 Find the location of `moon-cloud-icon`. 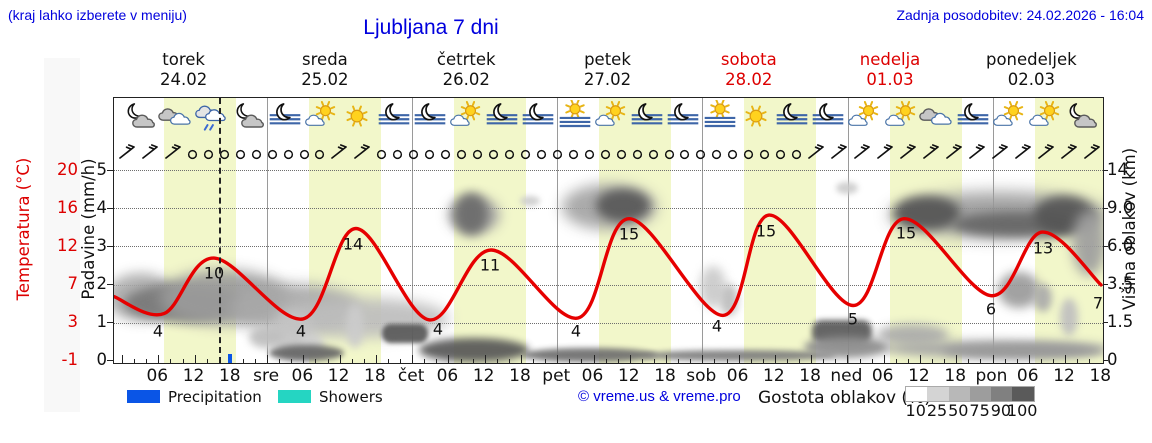

moon-cloud-icon is located at coordinates (140, 117).